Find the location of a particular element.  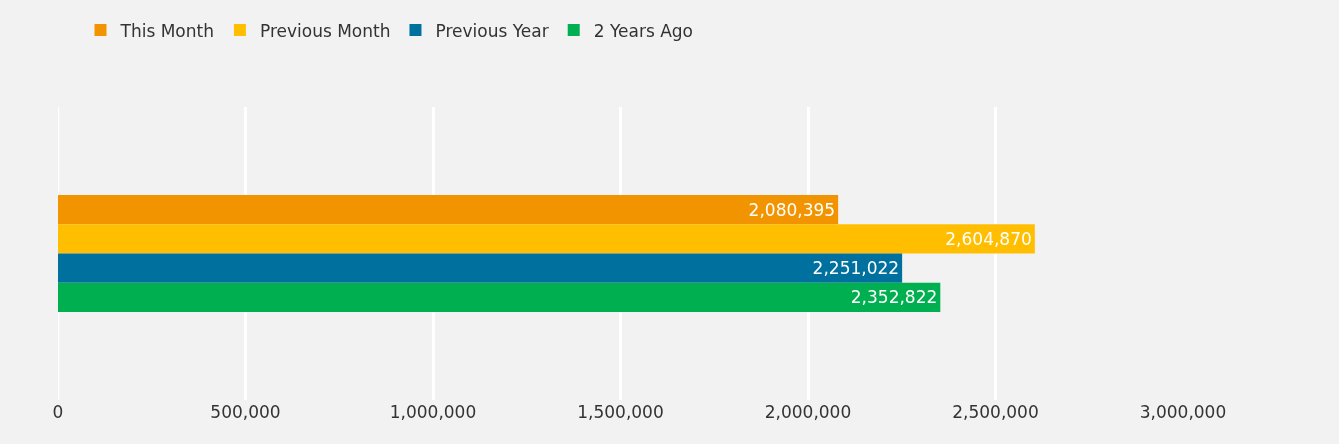

x-tick-label: 3,000,000 is located at coordinates (1183, 412).